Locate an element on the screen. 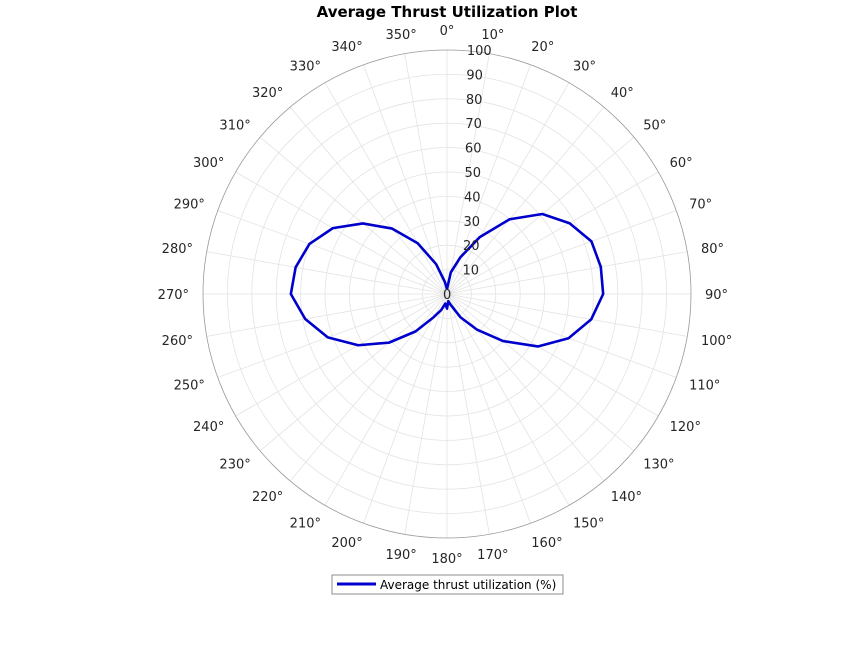 The width and height of the screenshot is (865, 661). angular-tick-label-18: 180° is located at coordinates (446, 559).